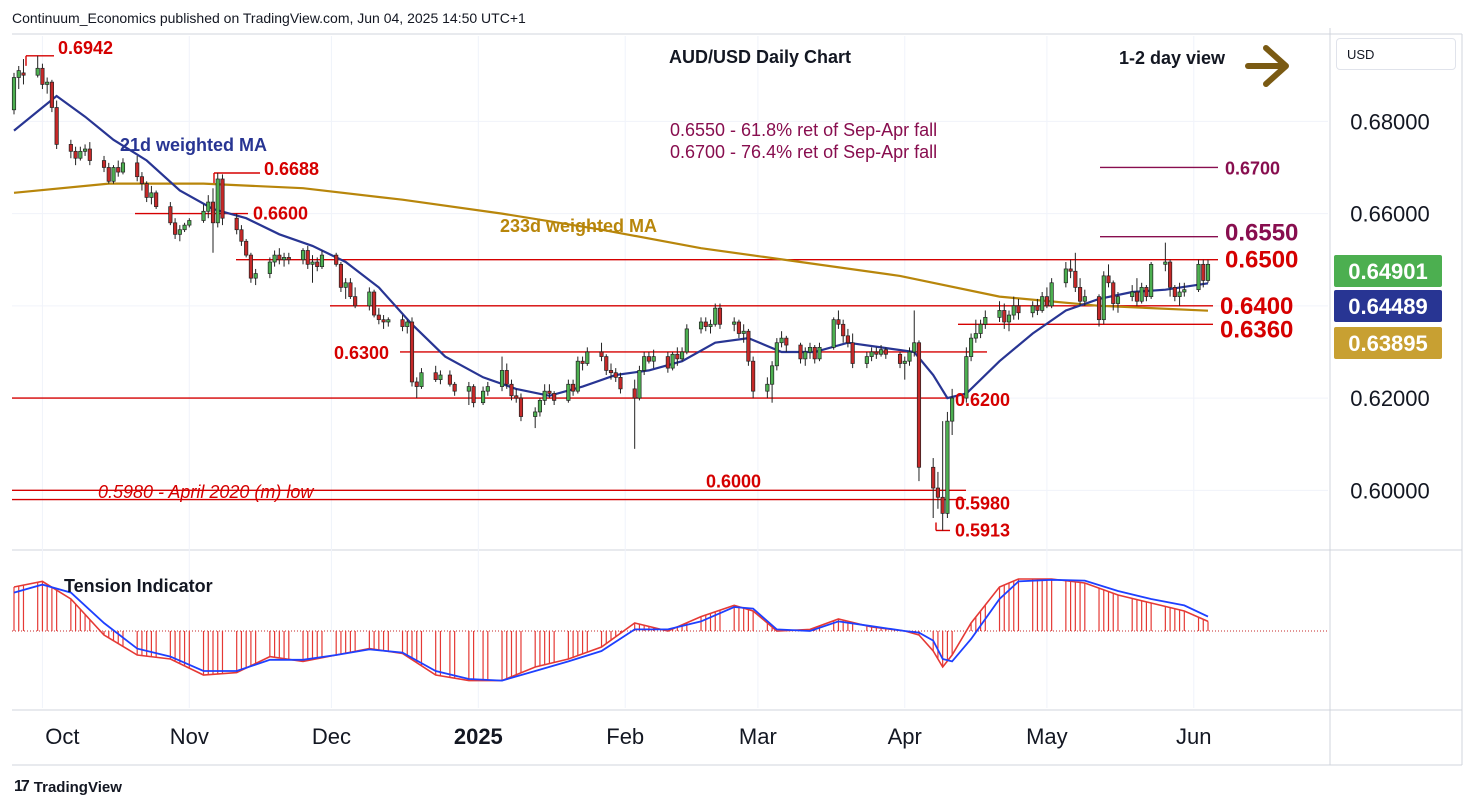  I want to click on tradingview-footer: 17 TradingView, so click(68, 787).